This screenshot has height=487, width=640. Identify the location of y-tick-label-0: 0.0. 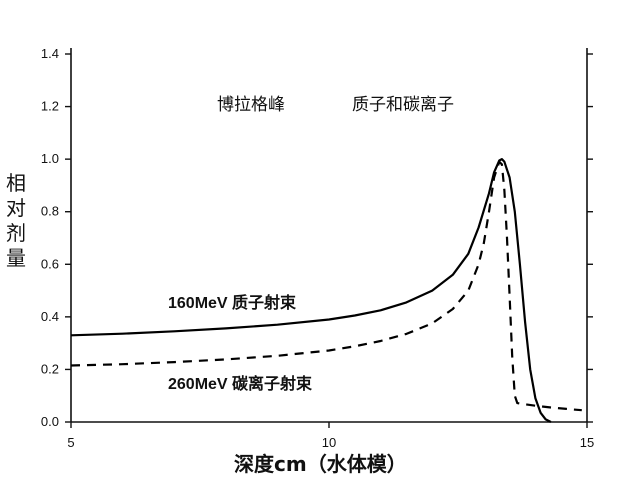
(50, 421).